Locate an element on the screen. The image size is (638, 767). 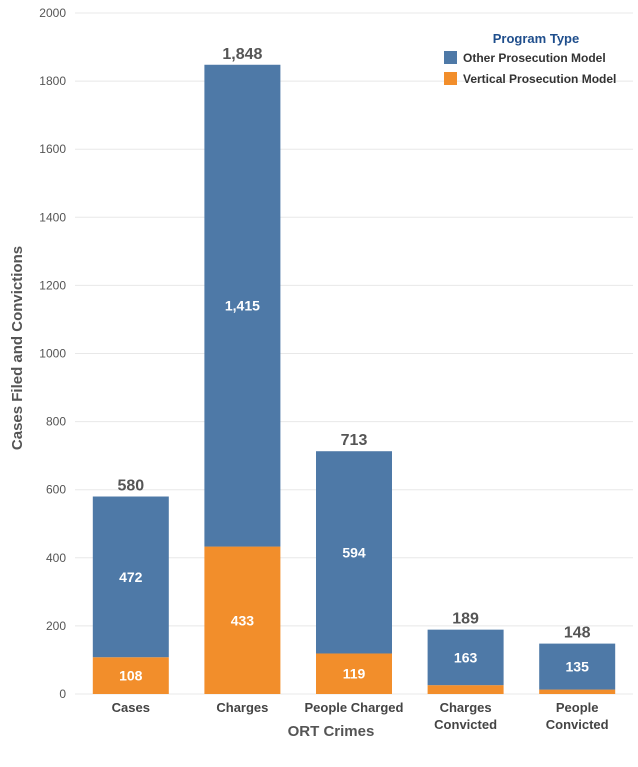
y-tick-label: 1800 is located at coordinates (52, 81).